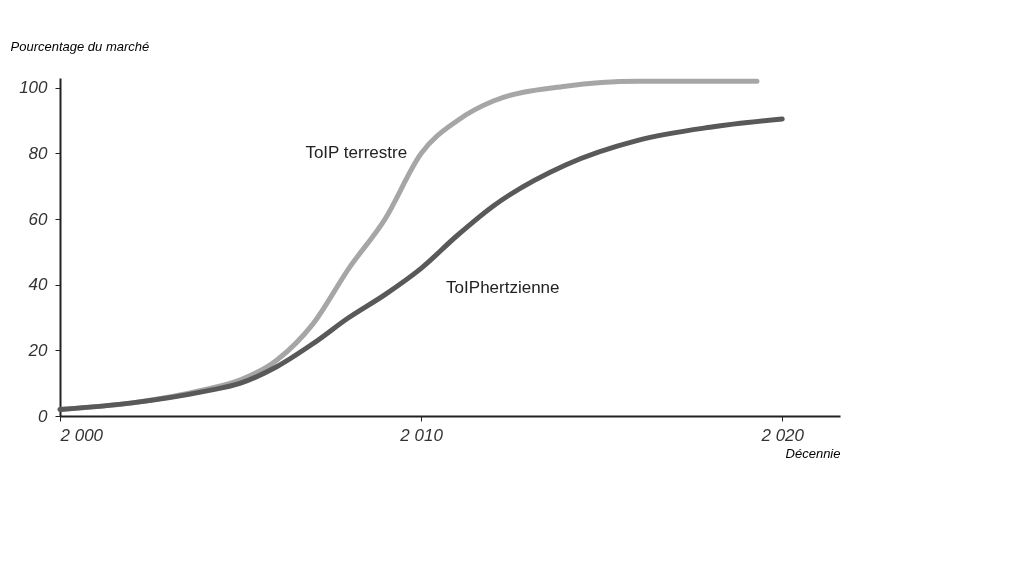 The image size is (1018, 586). I want to click on y-tick-label: 100, so click(34, 88).